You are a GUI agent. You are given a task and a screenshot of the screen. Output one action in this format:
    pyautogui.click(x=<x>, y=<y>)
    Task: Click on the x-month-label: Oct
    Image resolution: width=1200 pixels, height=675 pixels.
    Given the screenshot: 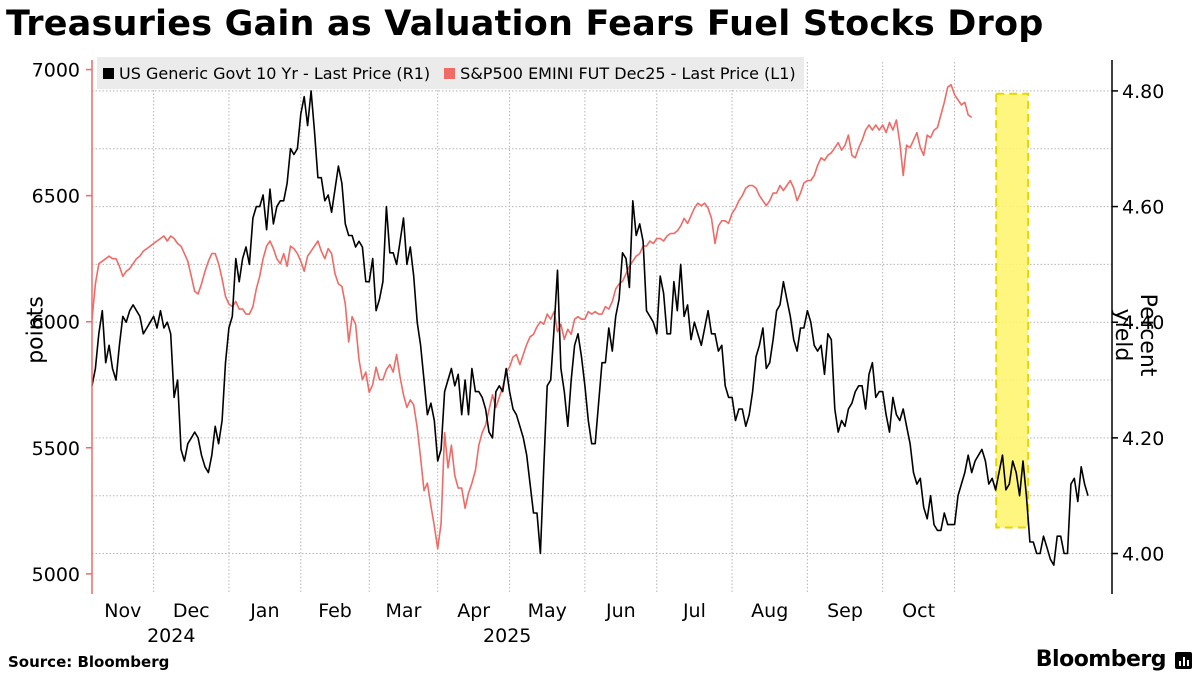 What is the action you would take?
    pyautogui.click(x=918, y=611)
    